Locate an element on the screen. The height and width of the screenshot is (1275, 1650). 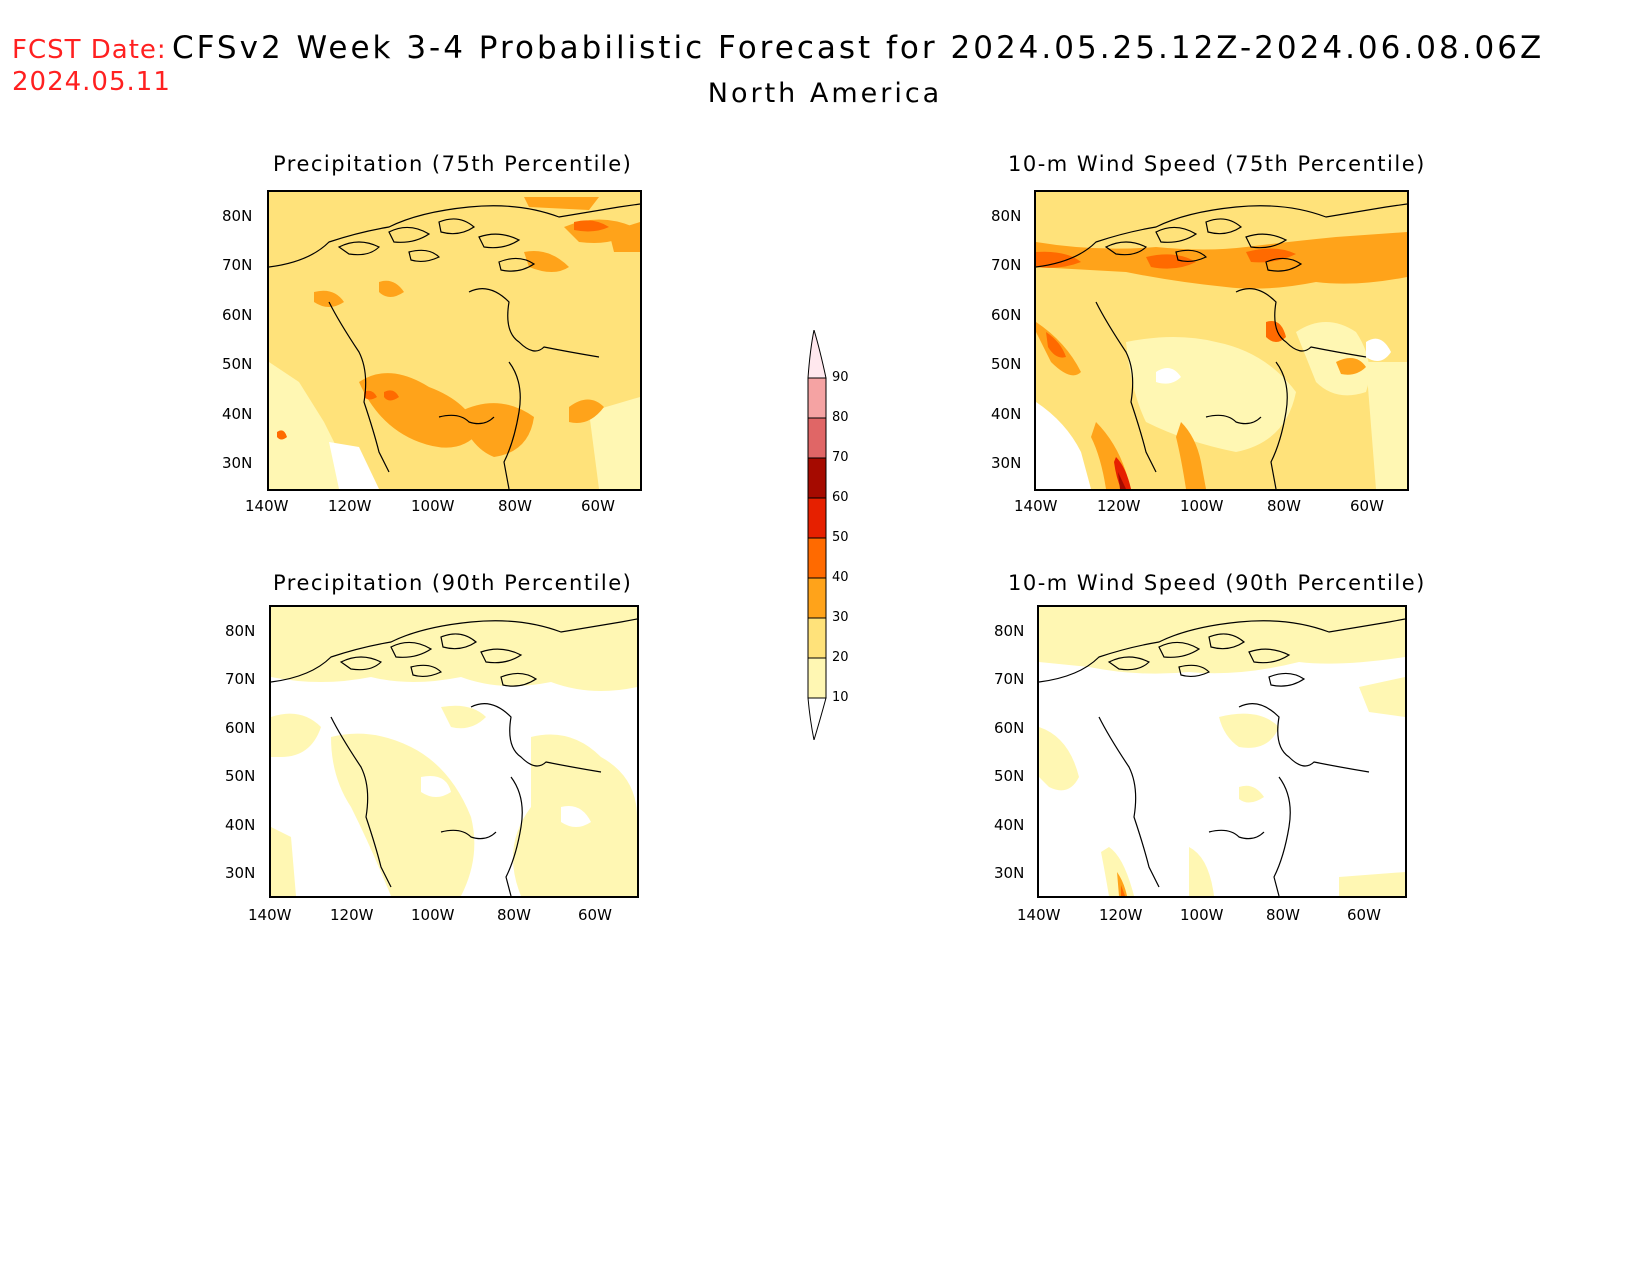
legend-label-70: 70 is located at coordinates (840, 457).